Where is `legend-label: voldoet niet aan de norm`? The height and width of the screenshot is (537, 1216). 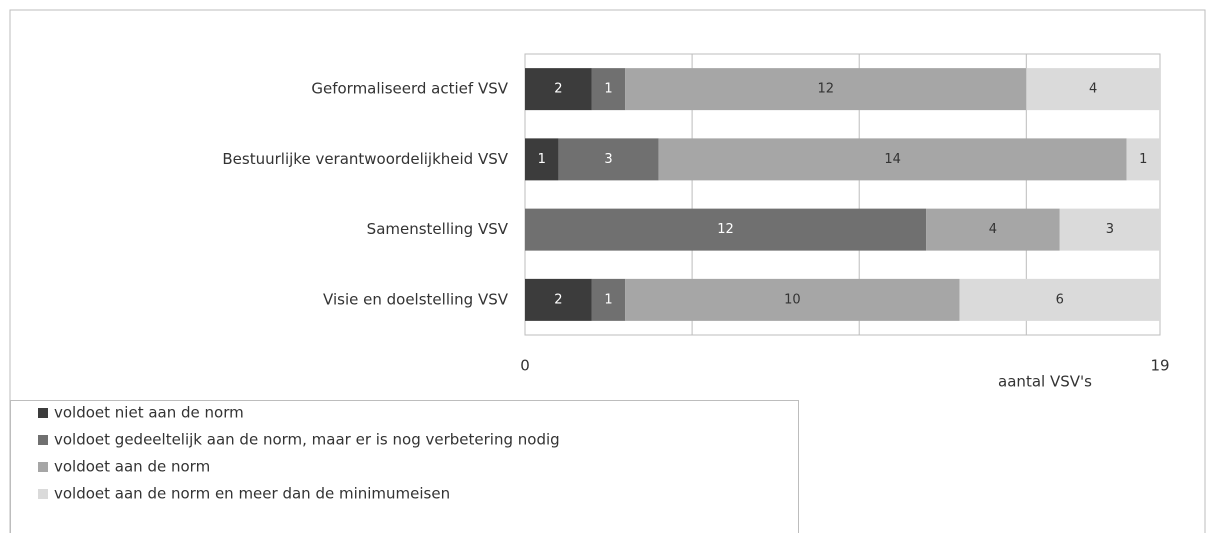
legend-label: voldoet niet aan de norm is located at coordinates (149, 413).